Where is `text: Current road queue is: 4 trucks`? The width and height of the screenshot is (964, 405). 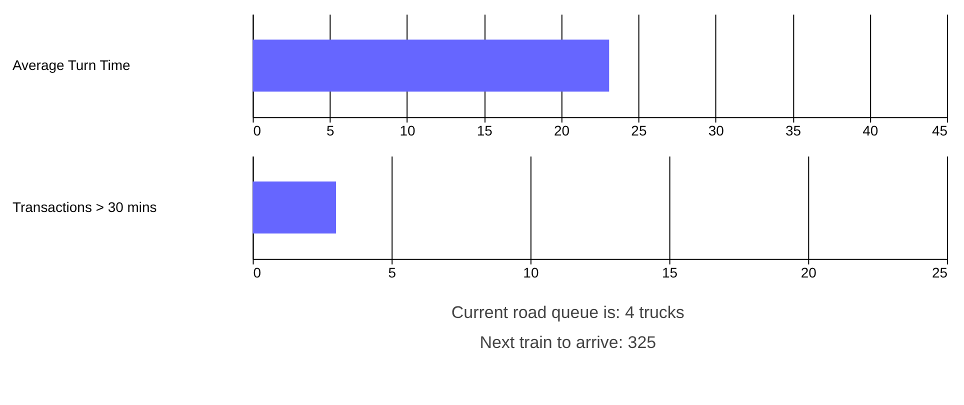
text: Current road queue is: 4 trucks is located at coordinates (567, 312).